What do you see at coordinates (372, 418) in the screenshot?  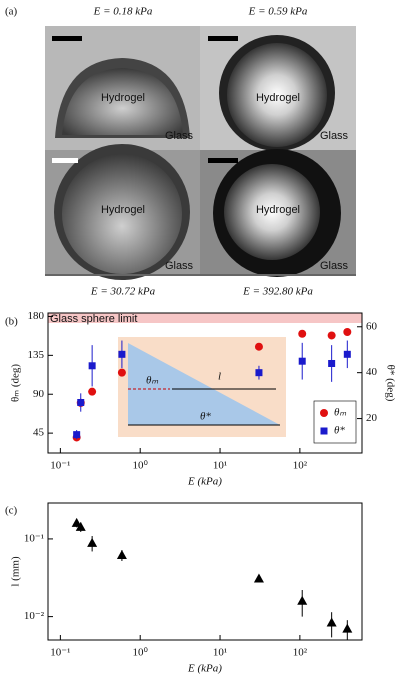 I see `y2-tick-label: 20` at bounding box center [372, 418].